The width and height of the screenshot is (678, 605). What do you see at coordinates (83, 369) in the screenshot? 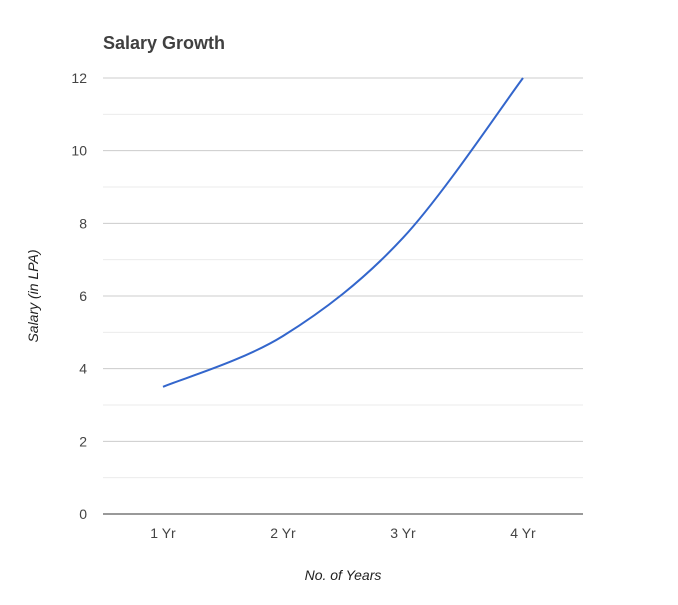
I see `y-tick-label: 4` at bounding box center [83, 369].